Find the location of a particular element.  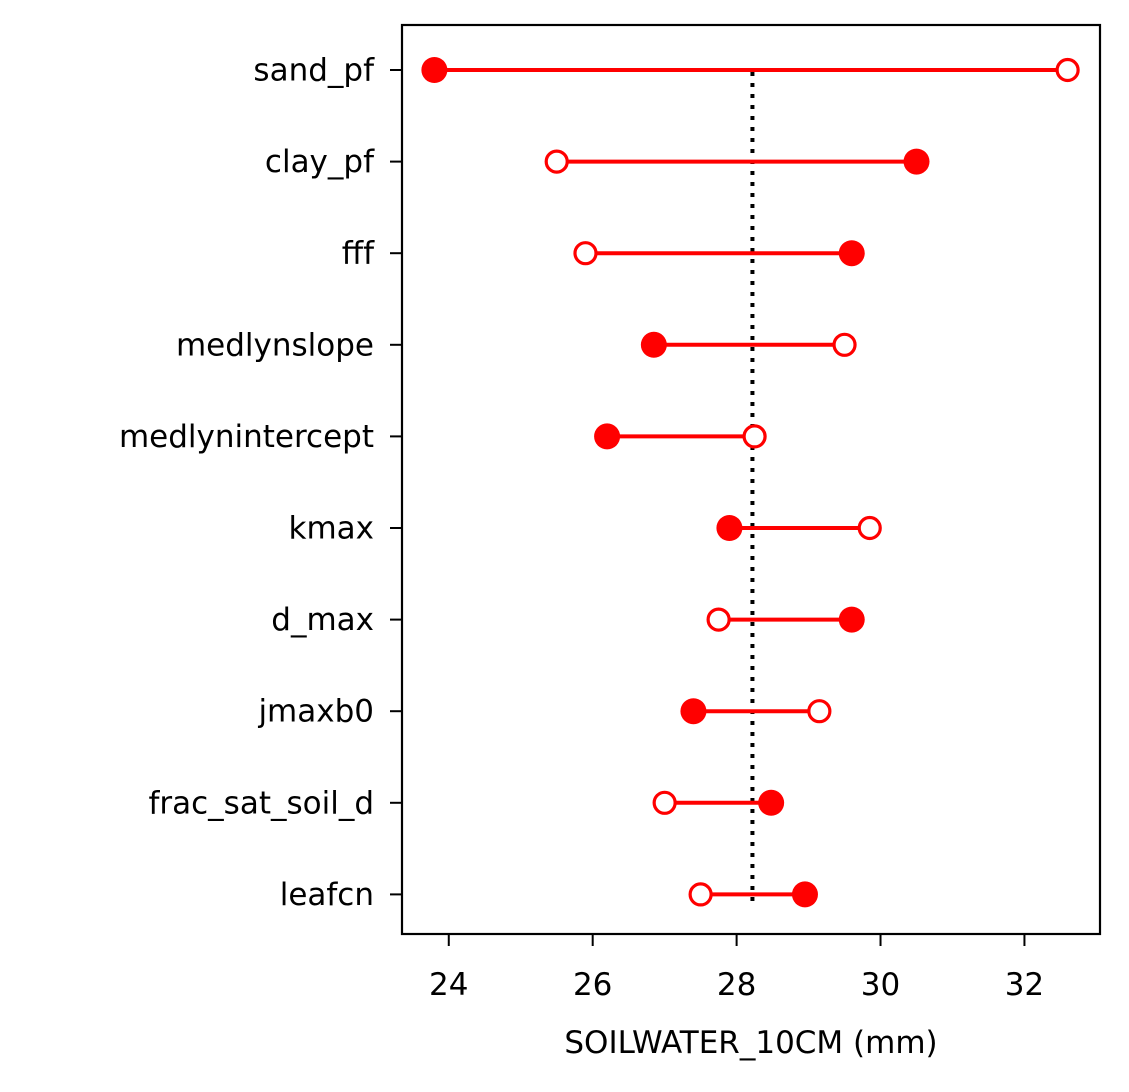

x-axis: 24 26 28 30 32 is located at coordinates (736, 968).